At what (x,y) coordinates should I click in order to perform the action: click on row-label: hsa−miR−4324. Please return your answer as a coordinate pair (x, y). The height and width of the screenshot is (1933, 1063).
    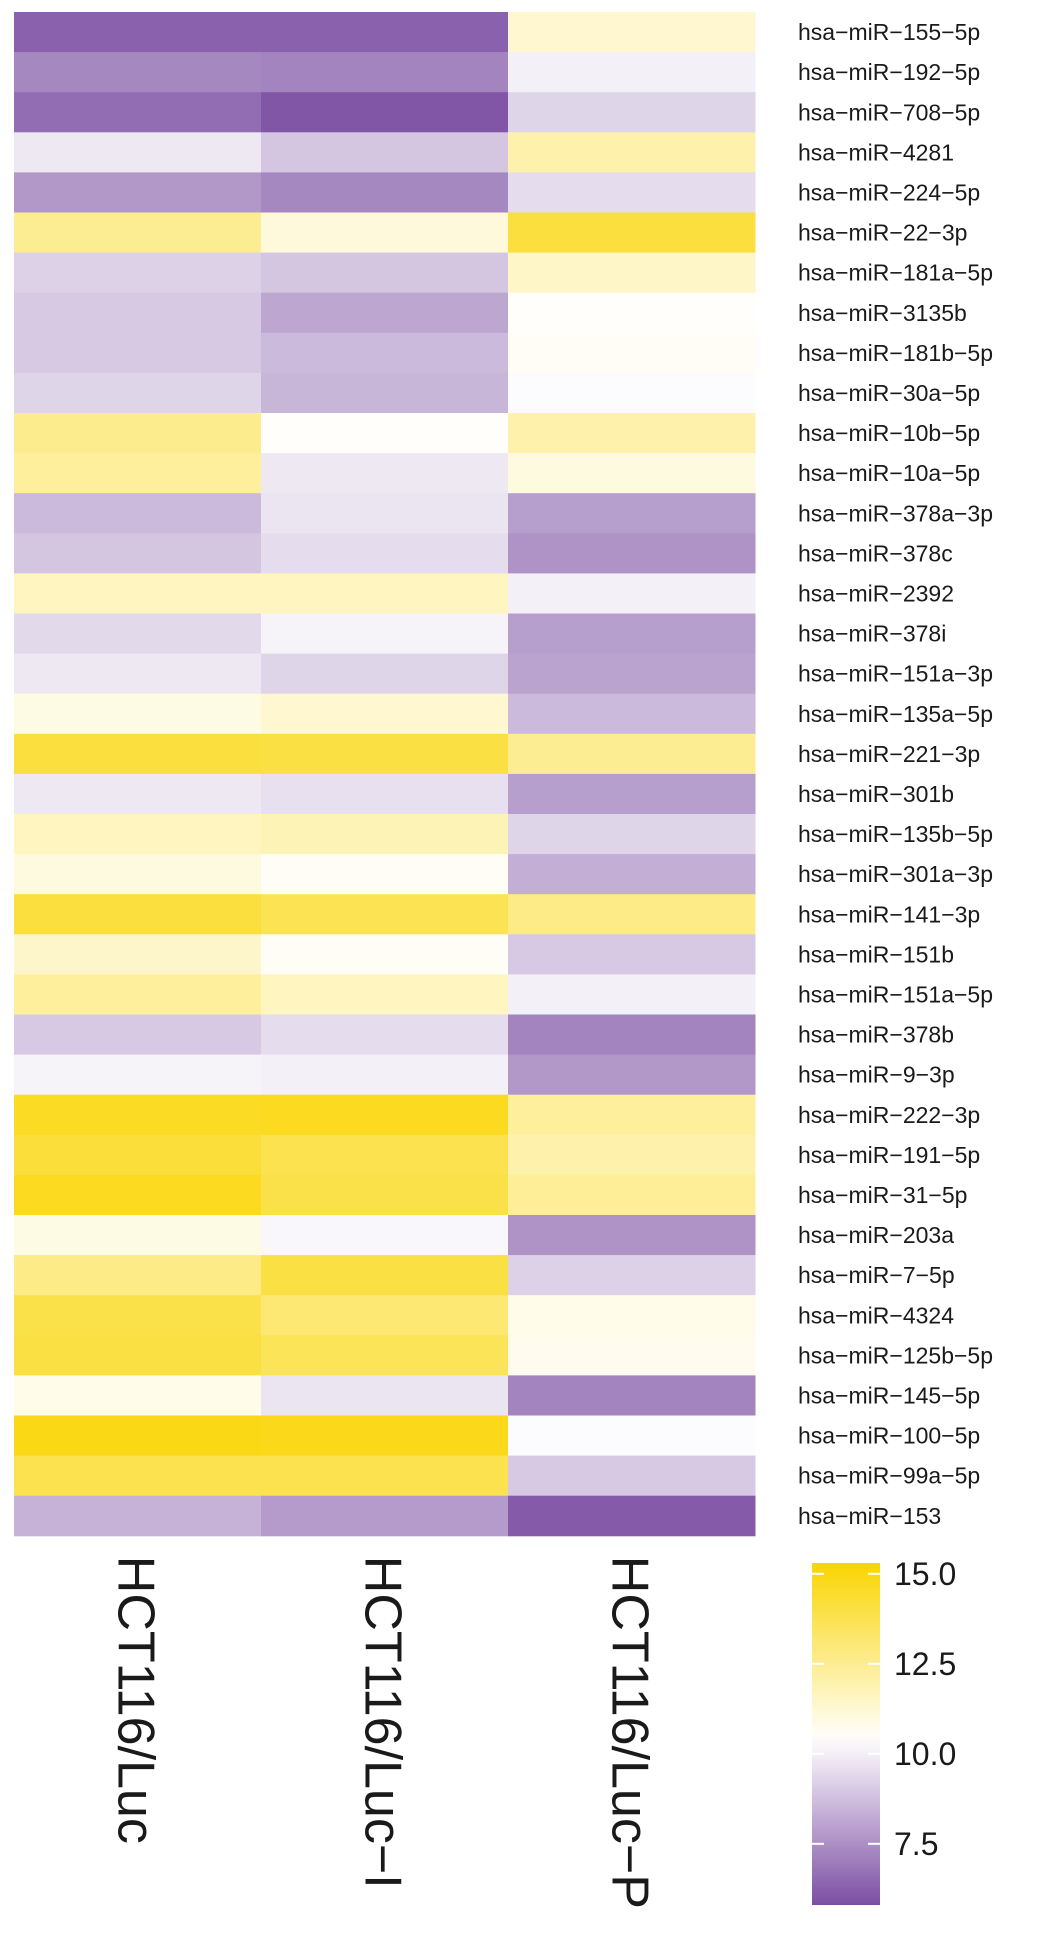
    Looking at the image, I should click on (876, 1315).